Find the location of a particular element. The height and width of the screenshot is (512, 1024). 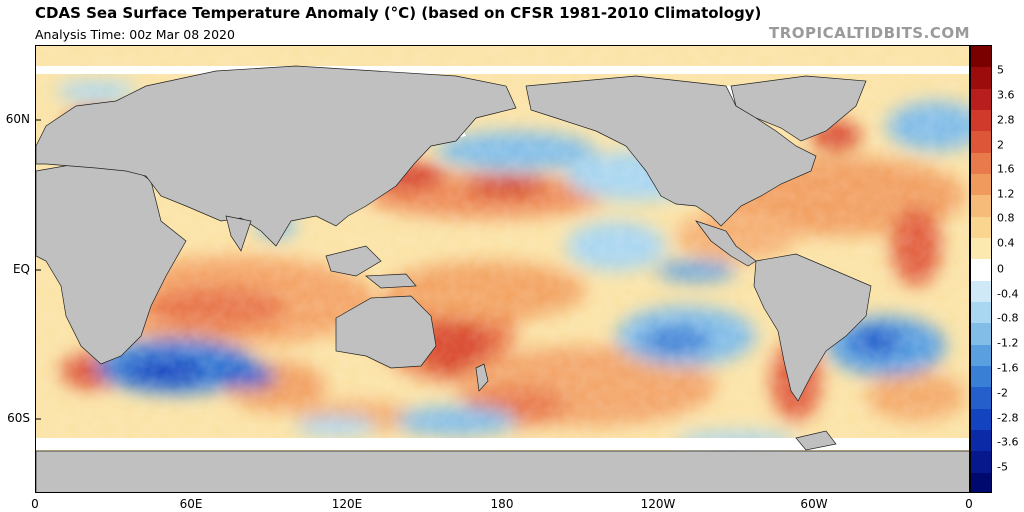

colorbar-label: -0.8 is located at coordinates (1008, 318).